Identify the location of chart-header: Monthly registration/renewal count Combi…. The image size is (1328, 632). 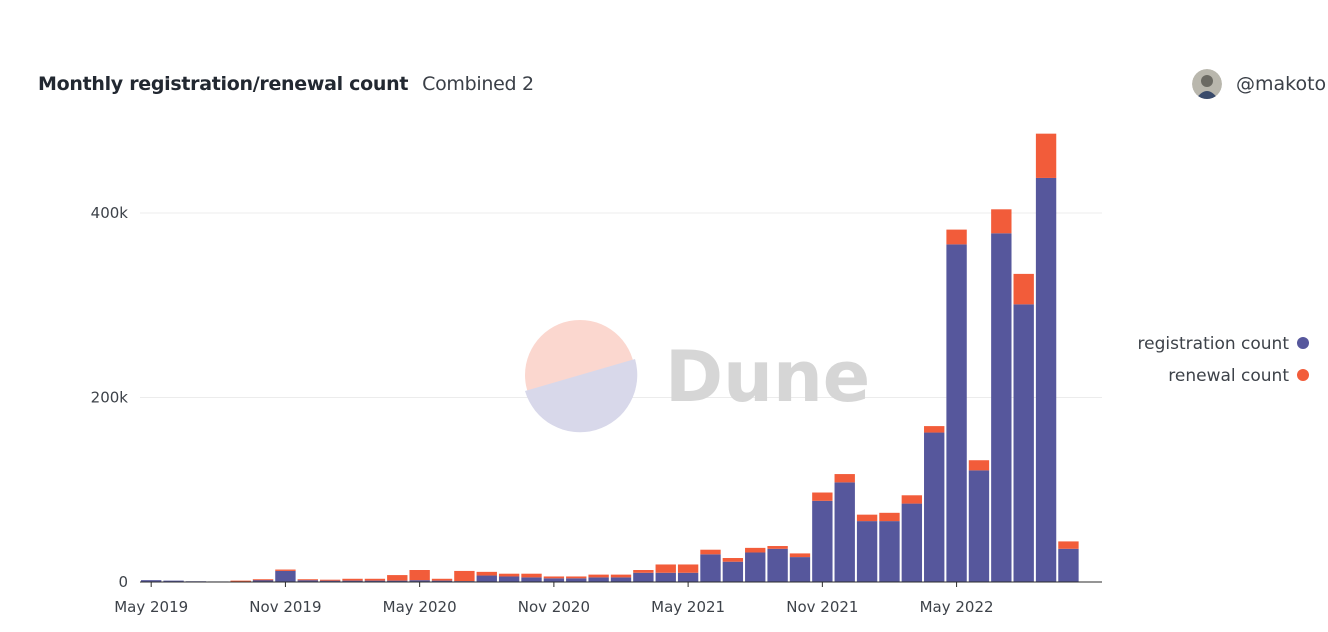
(286, 84).